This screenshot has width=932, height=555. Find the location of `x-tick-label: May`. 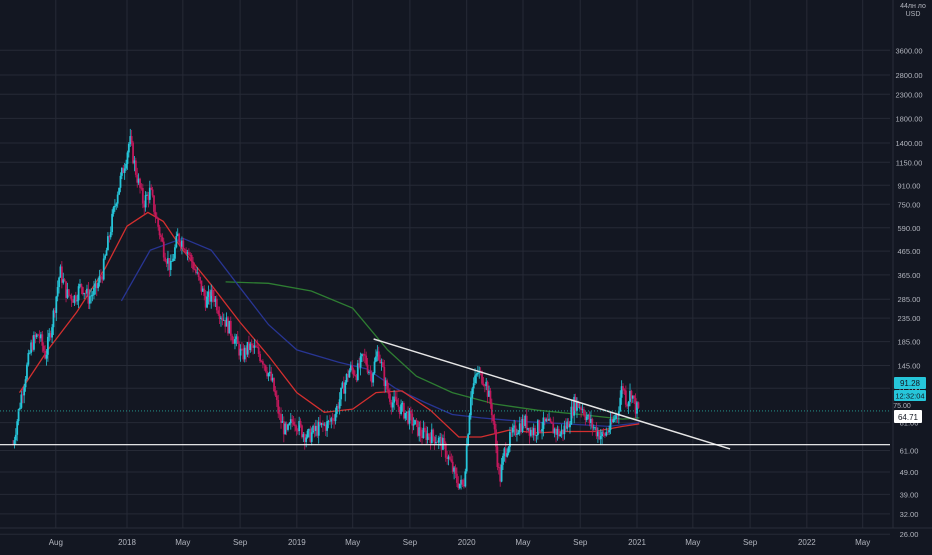

x-tick-label: May is located at coordinates (692, 542).